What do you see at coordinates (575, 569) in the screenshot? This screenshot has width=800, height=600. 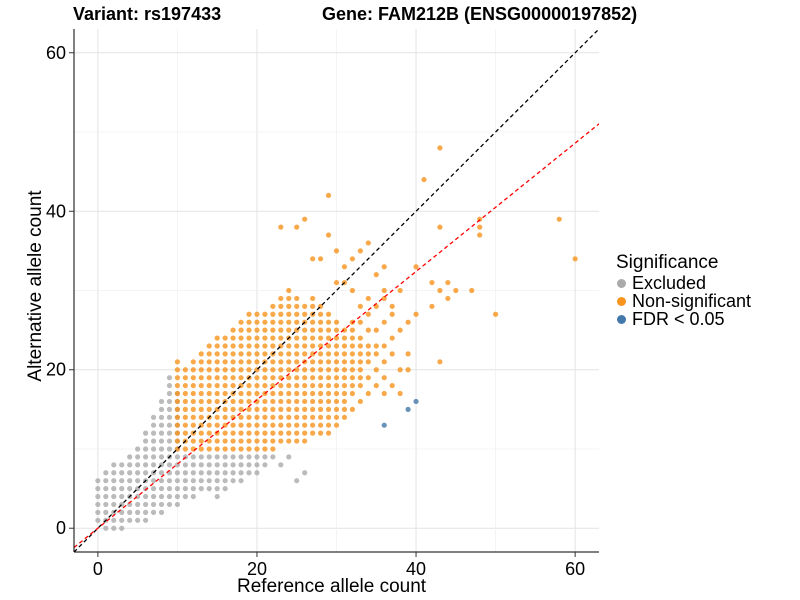 I see `x-tick-label: 60` at bounding box center [575, 569].